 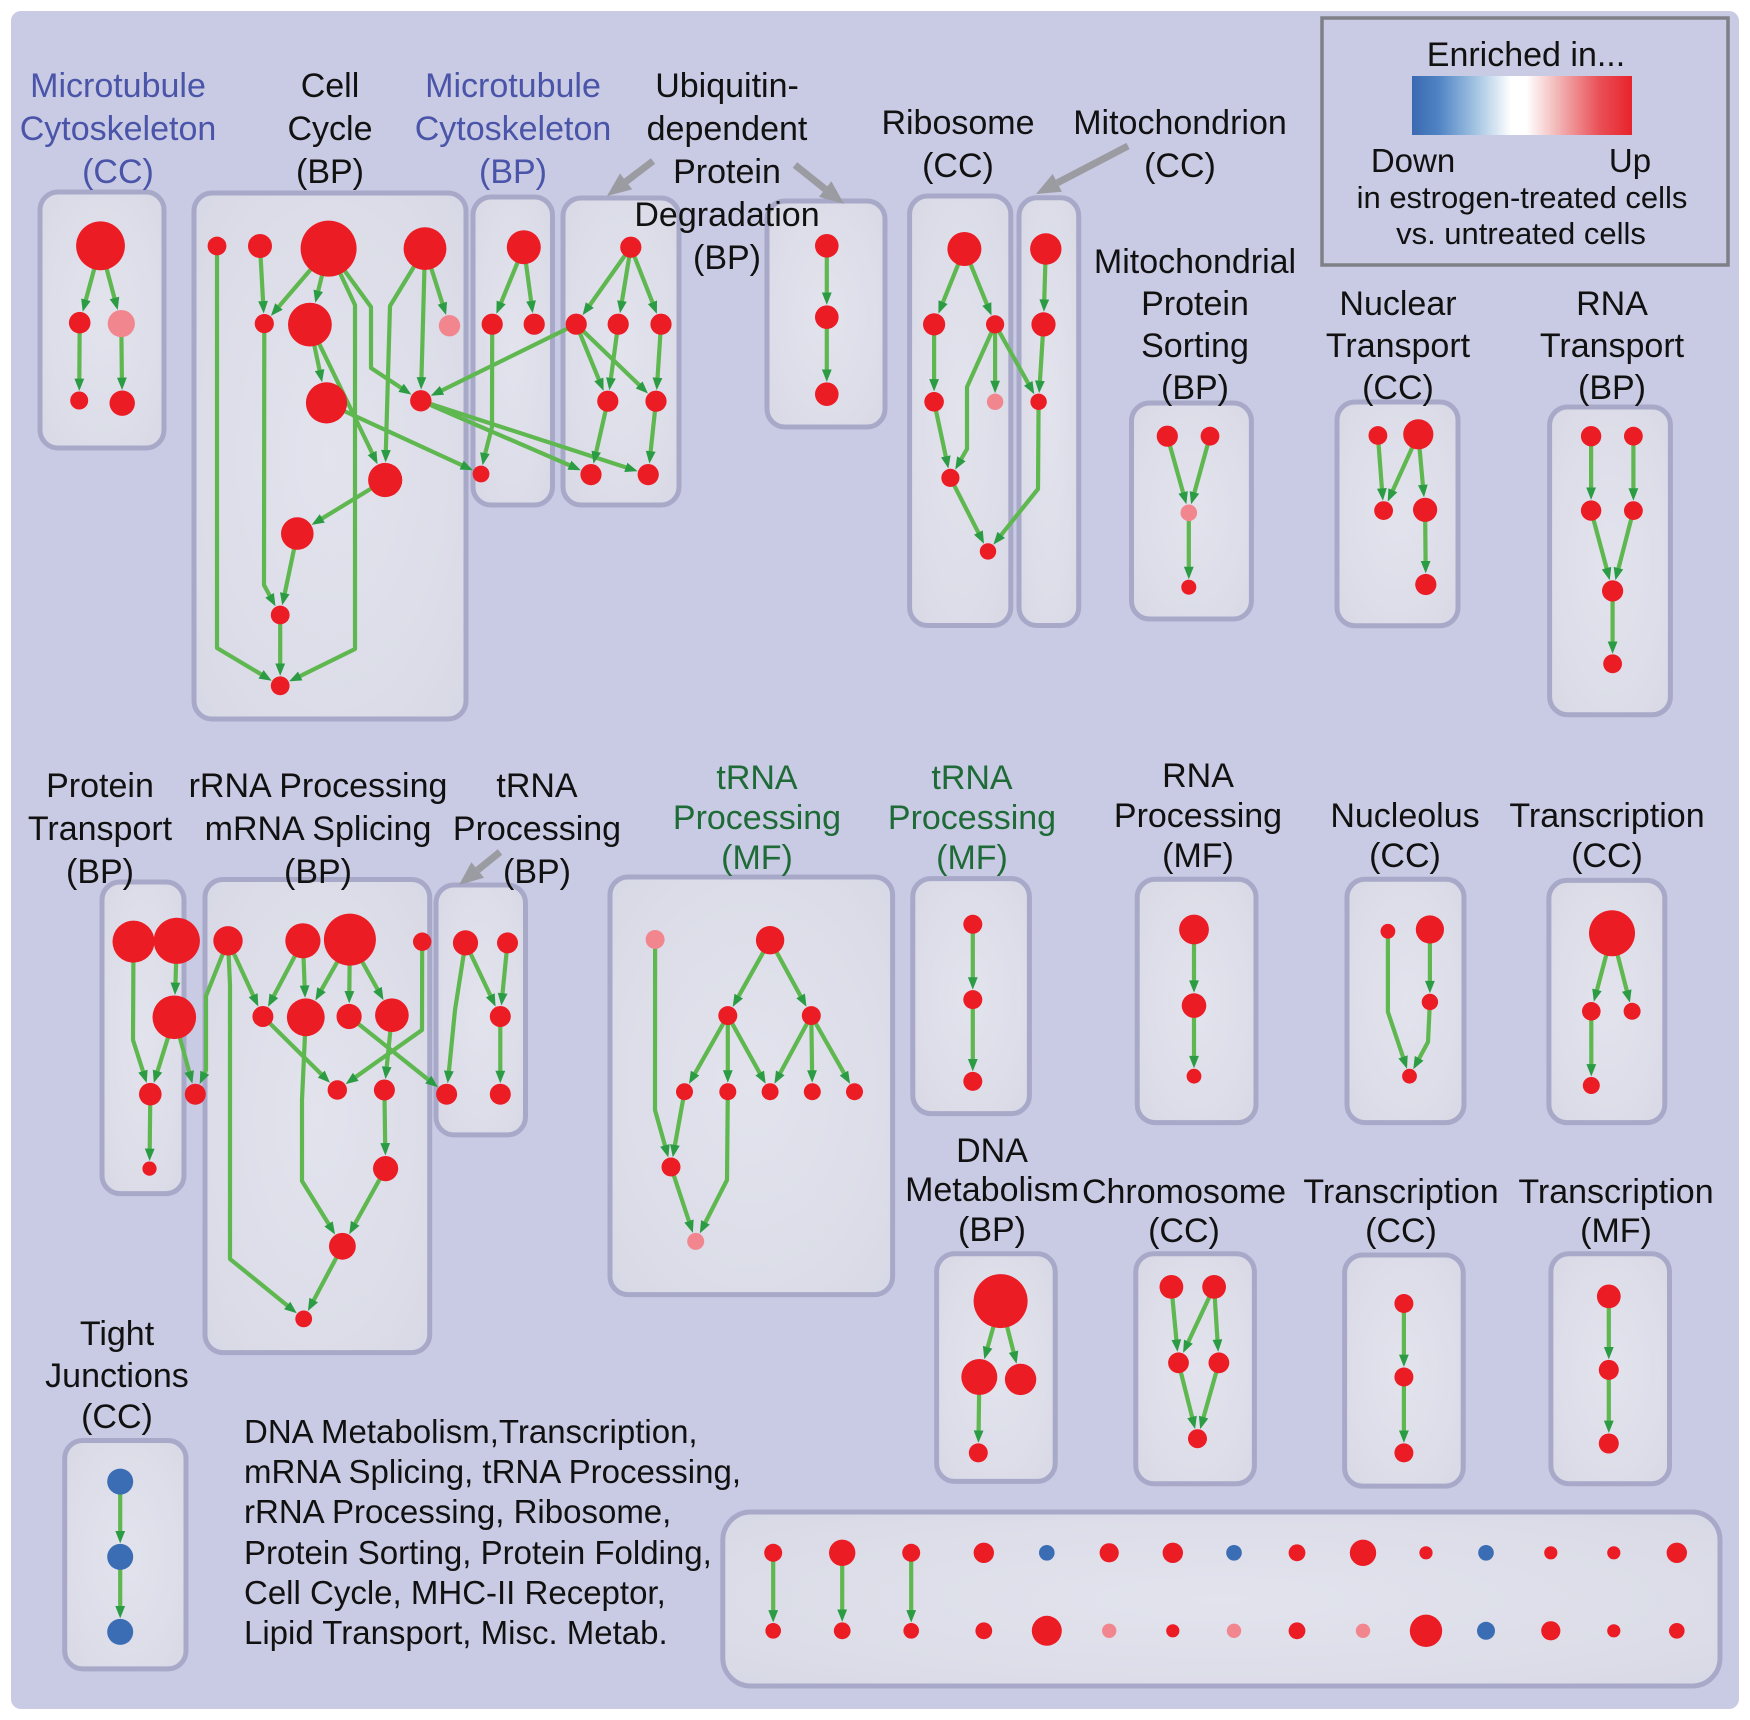 I want to click on svg-text: mRNA Splicing, so click(x=318, y=829).